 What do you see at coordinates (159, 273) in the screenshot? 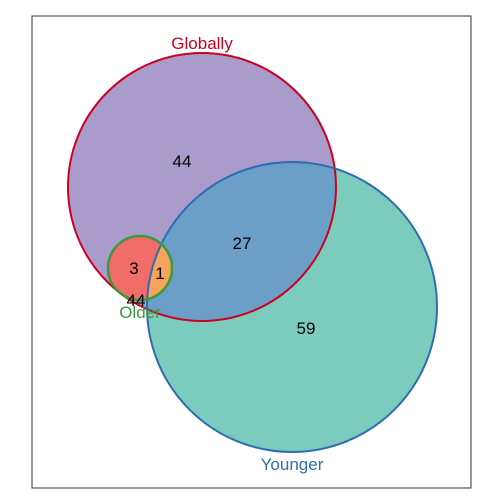
I see `region-count-older-all: 1` at bounding box center [159, 273].